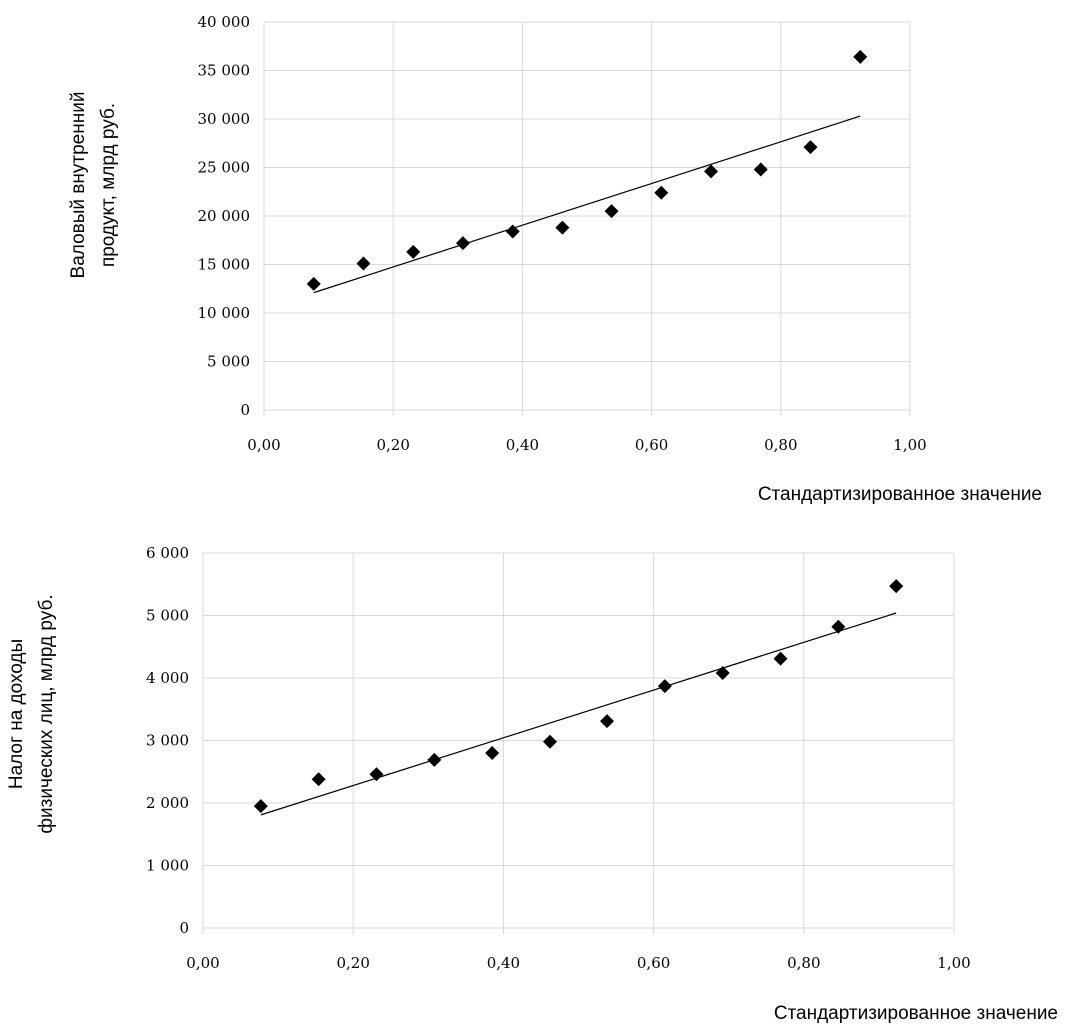 The image size is (1067, 1026). I want to click on y-axis-title-line2: продукт, млрд руб., so click(108, 185).